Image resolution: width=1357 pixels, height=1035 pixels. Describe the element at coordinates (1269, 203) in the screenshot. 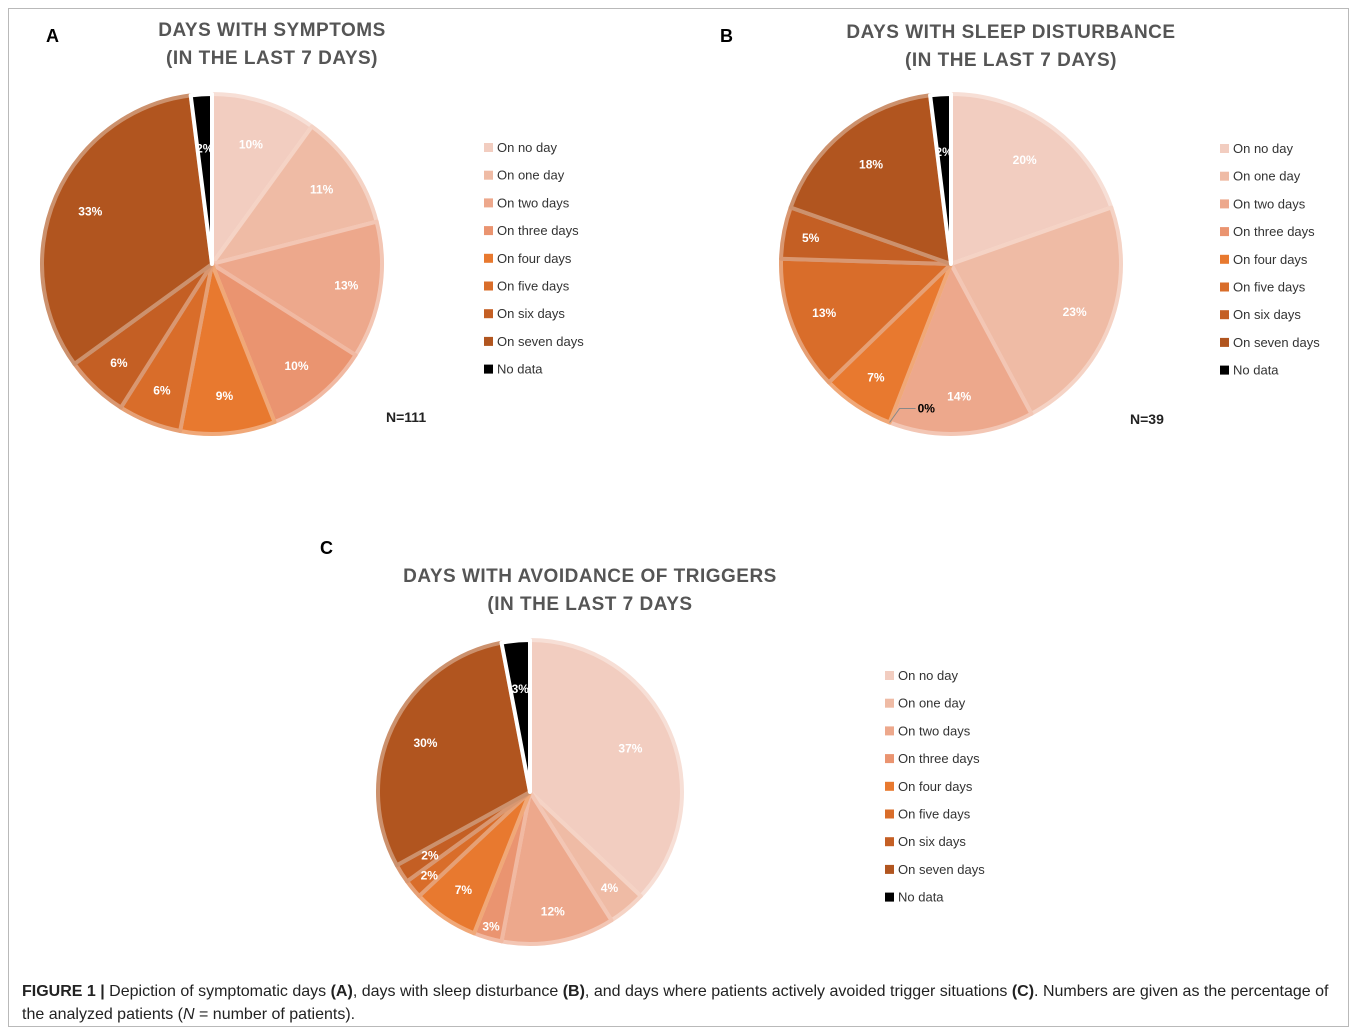

I see `legend-label-b-3: On two days` at that location.